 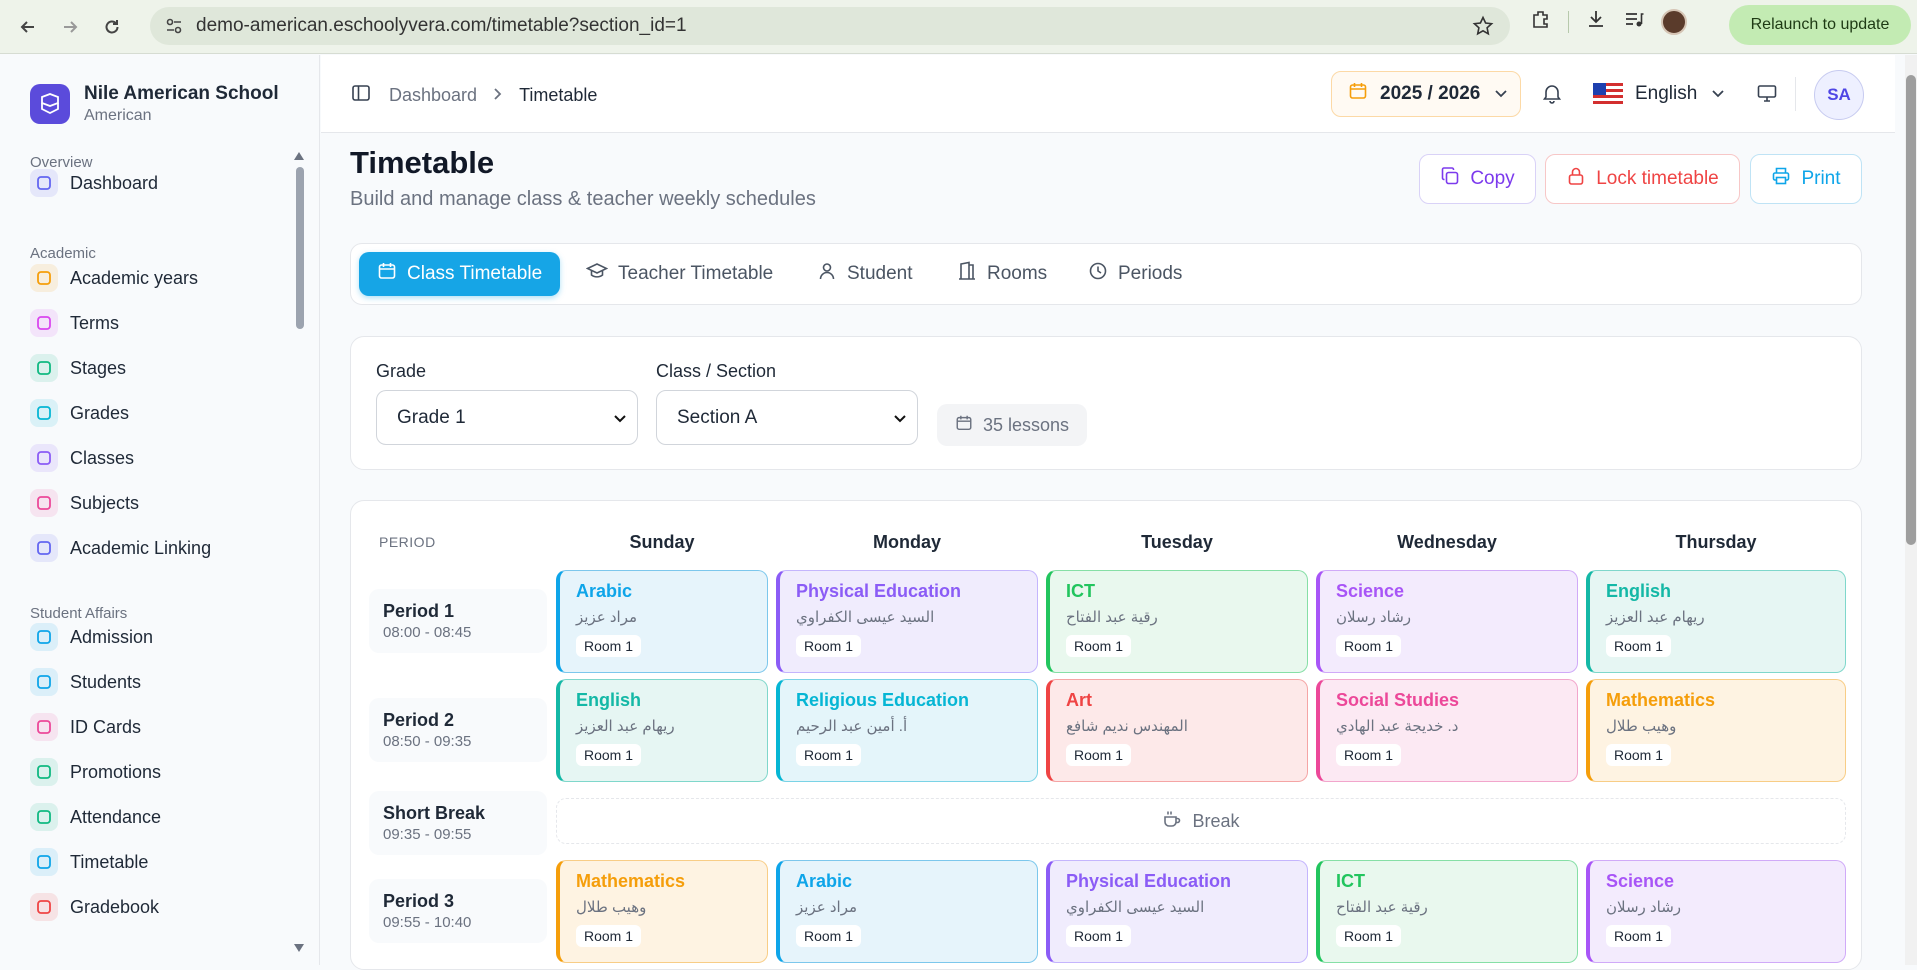 I want to click on sidebar-item-label: Stages, so click(x=98, y=367).